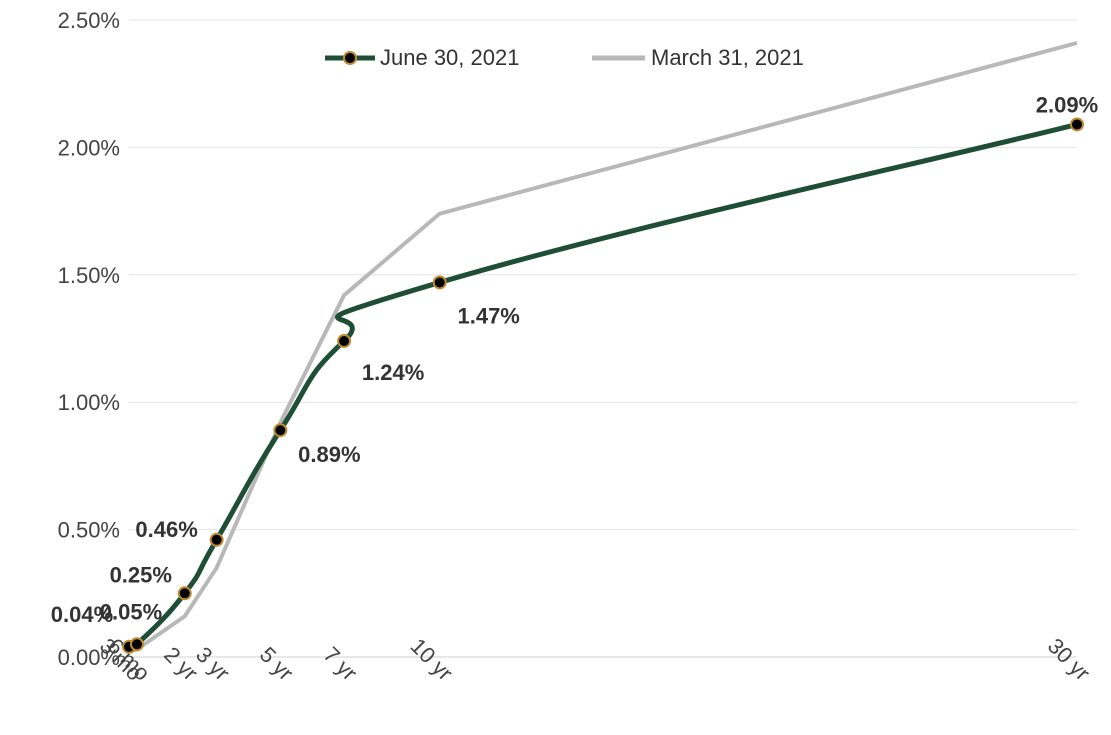 This screenshot has height=735, width=1111. I want to click on data-label: 0.46%, so click(166, 529).